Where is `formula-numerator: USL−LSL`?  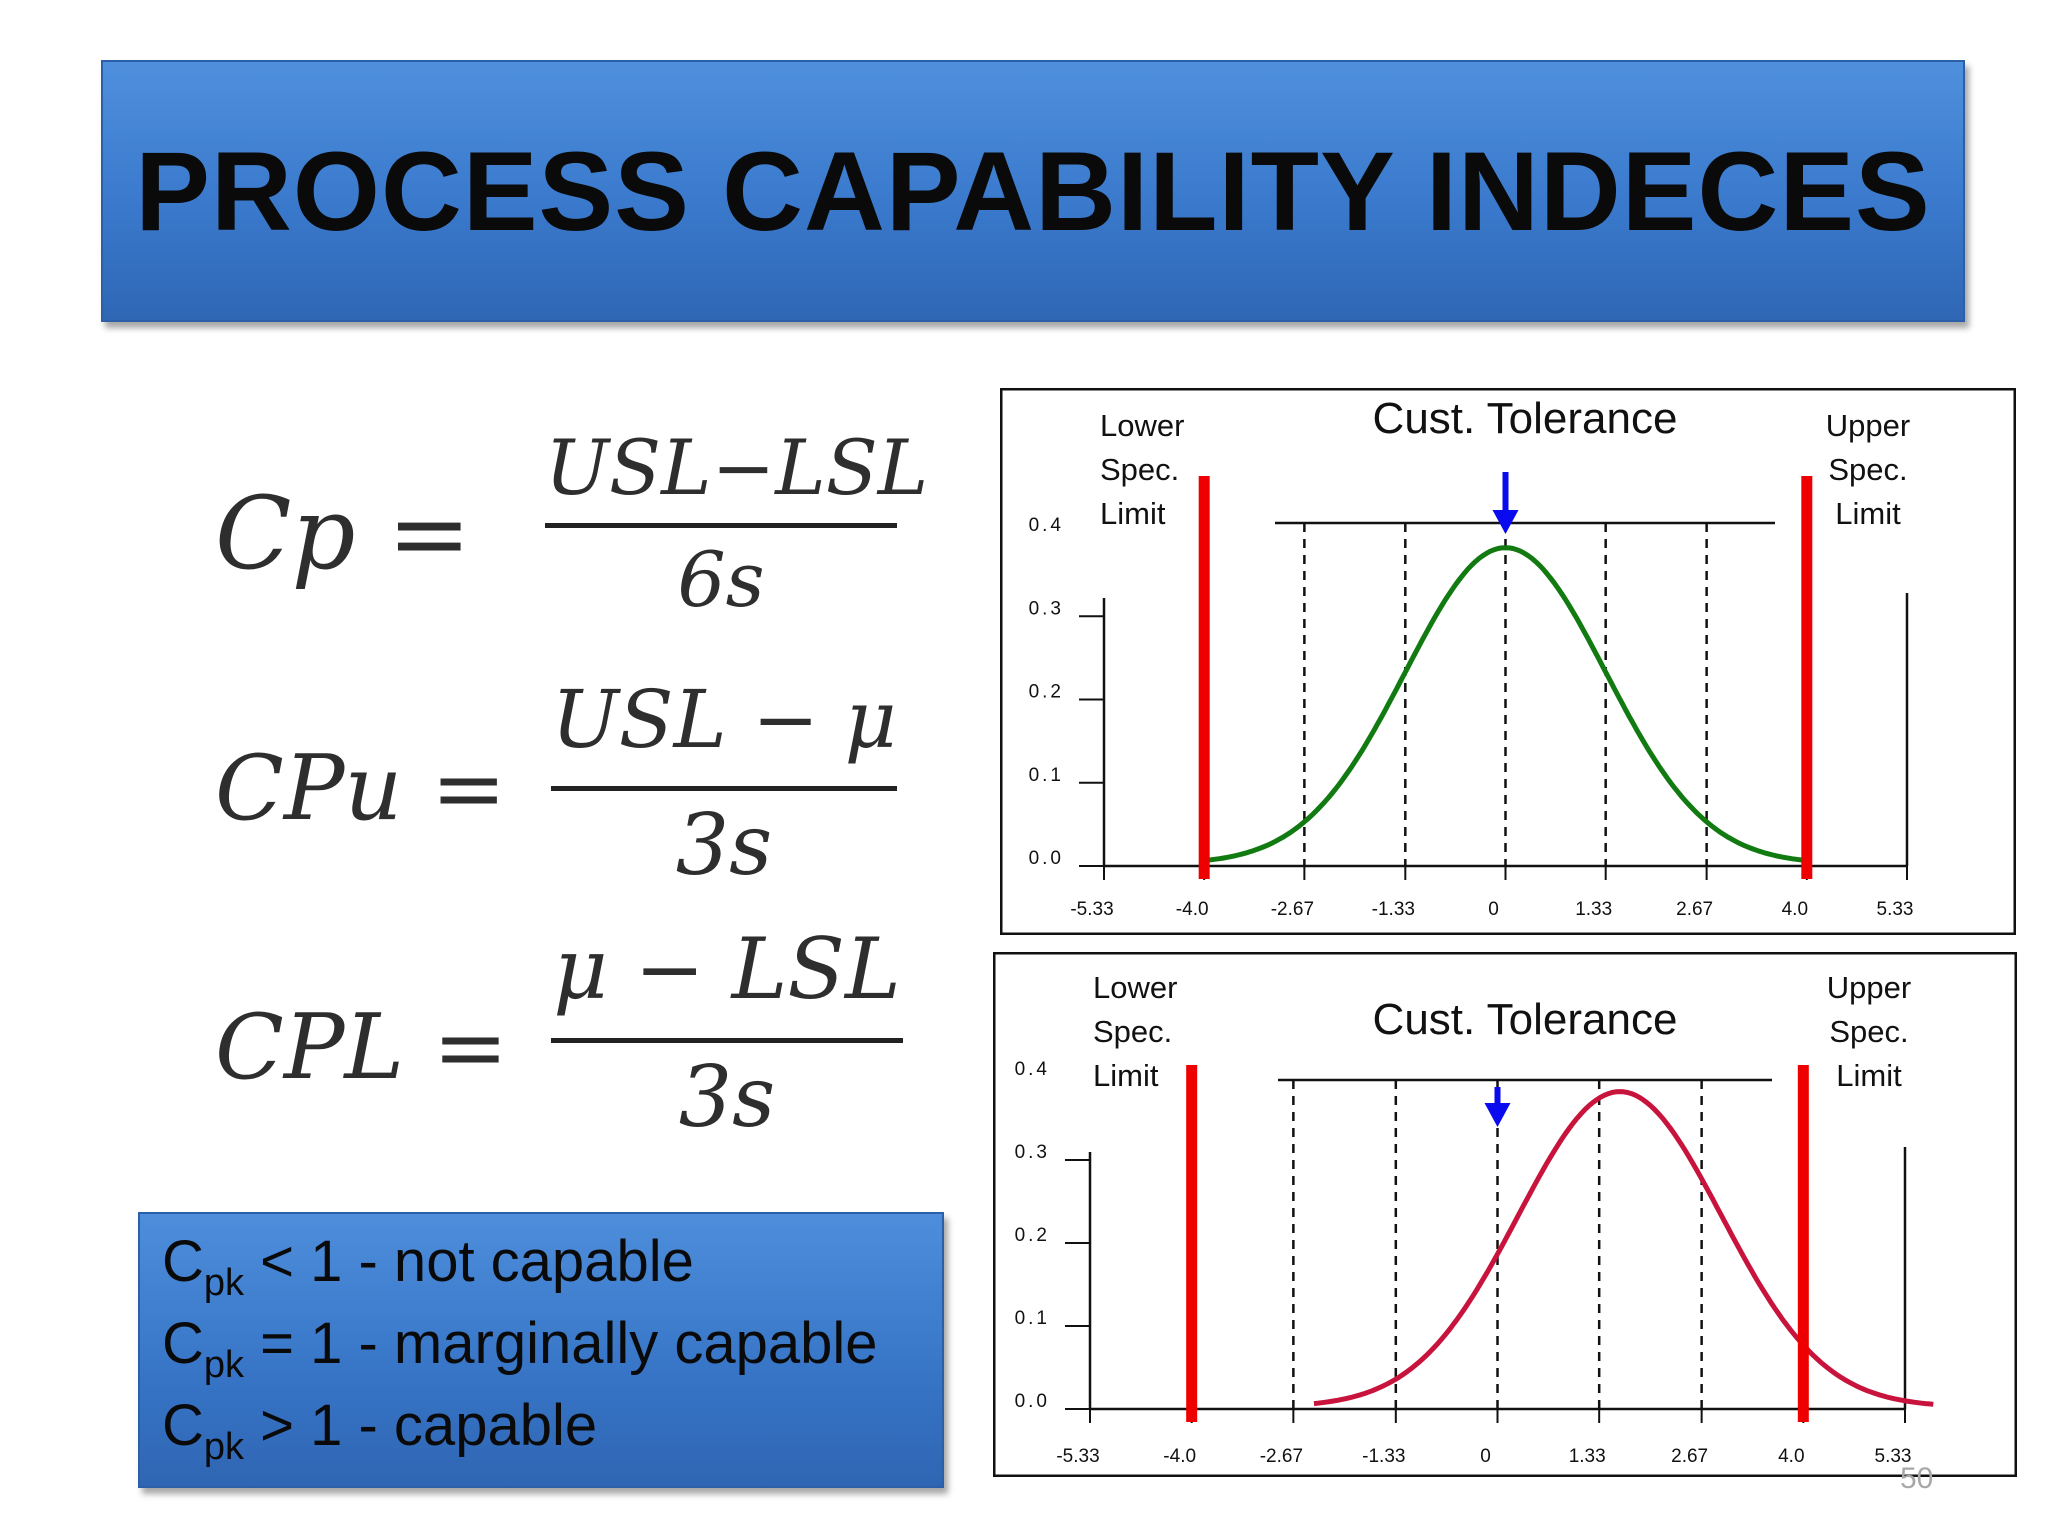 formula-numerator: USL−LSL is located at coordinates (737, 467).